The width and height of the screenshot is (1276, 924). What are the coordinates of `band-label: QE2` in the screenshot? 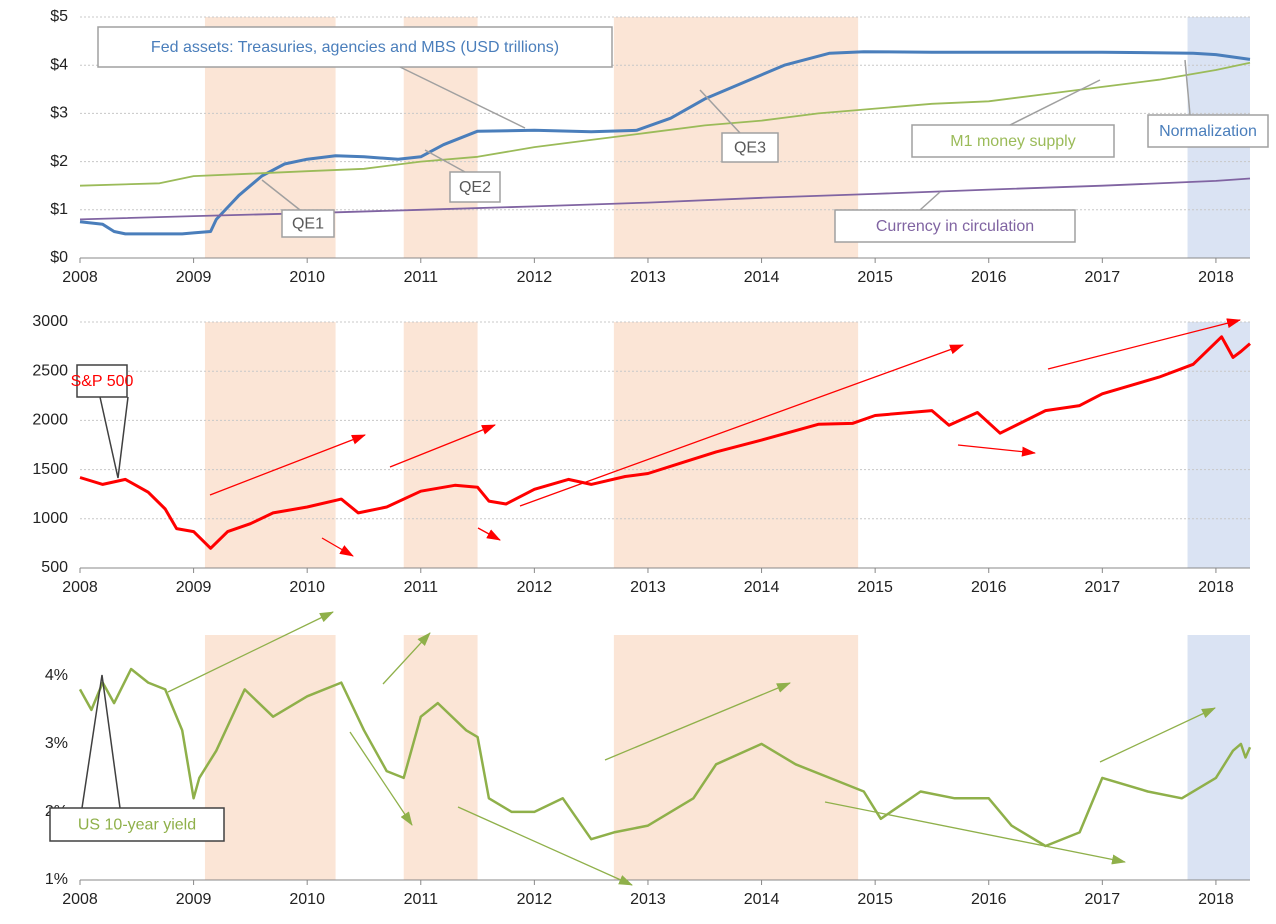 It's located at (475, 187).